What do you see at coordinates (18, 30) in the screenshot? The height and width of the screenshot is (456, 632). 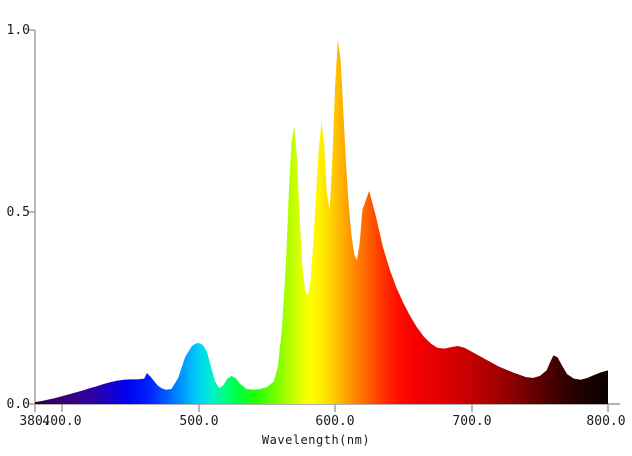 I see `y-tick-label-1: 1.0` at bounding box center [18, 30].